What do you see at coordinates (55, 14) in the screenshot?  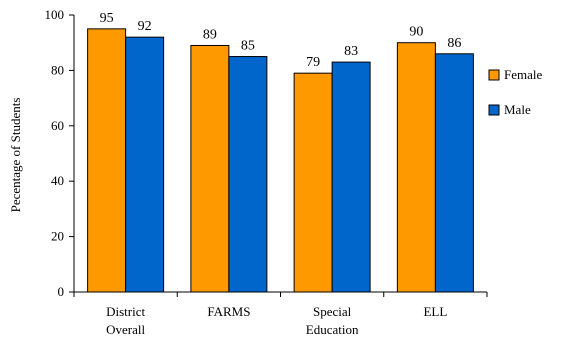 I see `y-tick-label: 100` at bounding box center [55, 14].